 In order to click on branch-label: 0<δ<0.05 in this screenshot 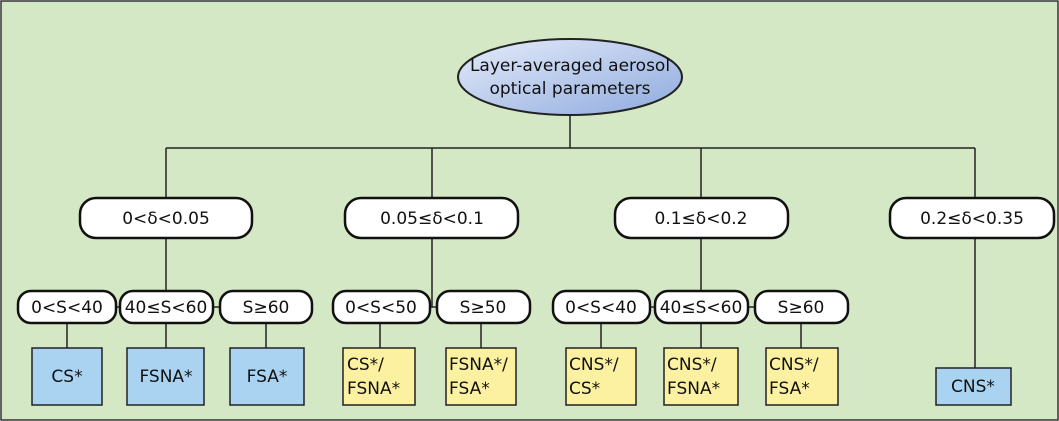, I will do `click(166, 219)`.